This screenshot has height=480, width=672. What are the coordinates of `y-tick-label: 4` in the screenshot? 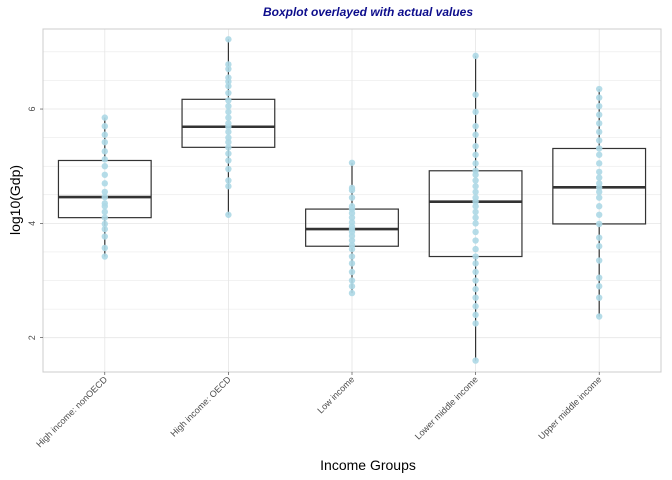 It's located at (32, 223).